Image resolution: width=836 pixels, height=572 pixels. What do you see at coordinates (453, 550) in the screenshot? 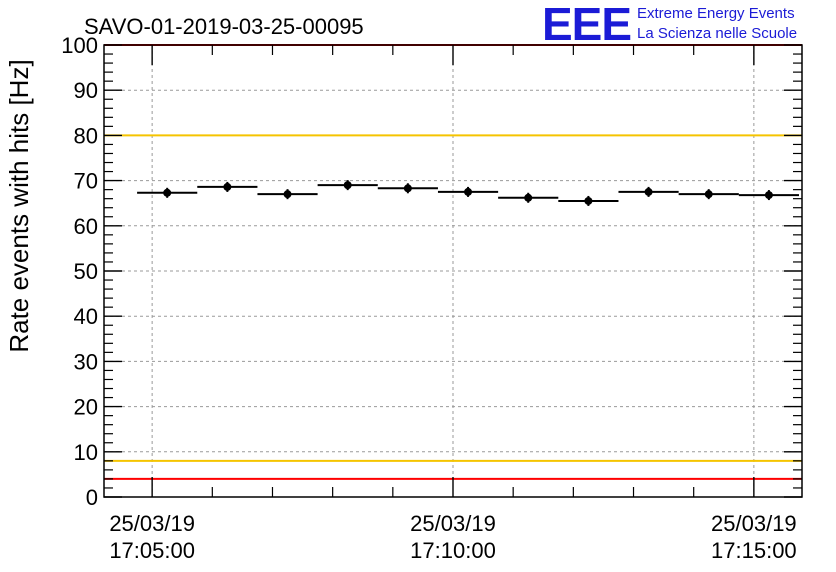
I see `x-tick-time: 17:10:00` at bounding box center [453, 550].